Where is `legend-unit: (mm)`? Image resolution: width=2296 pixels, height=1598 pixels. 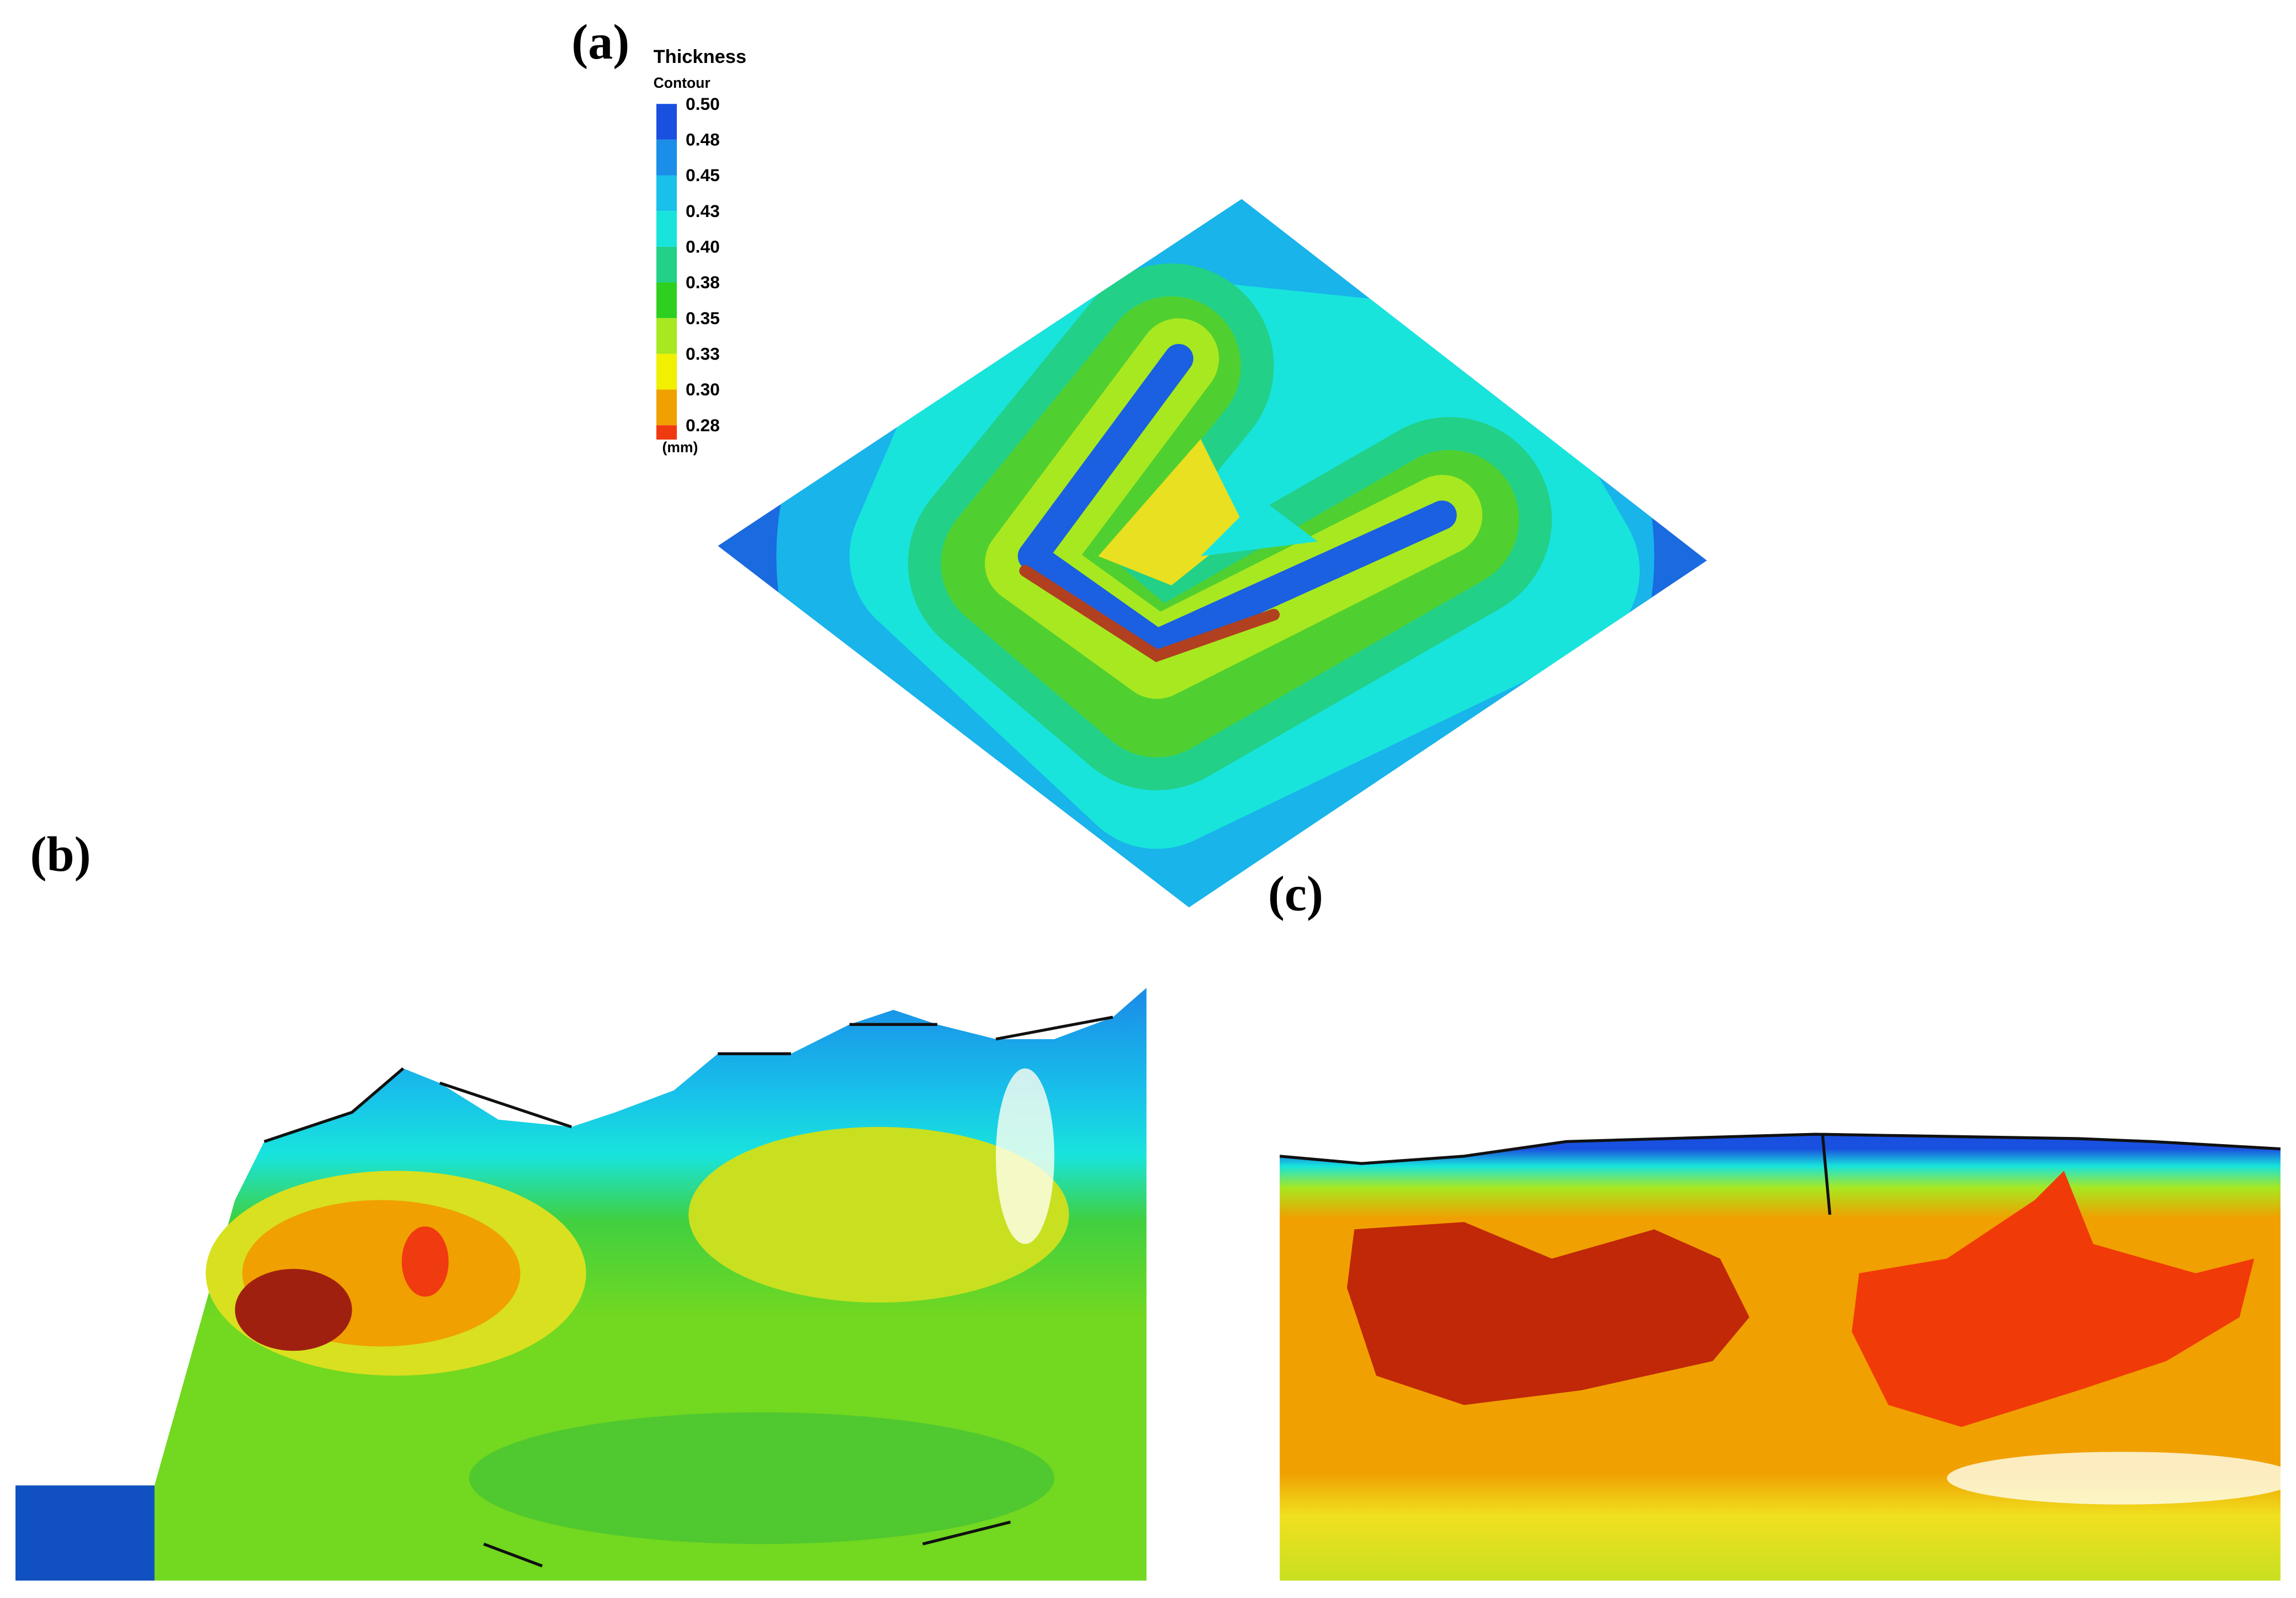
legend-unit: (mm) is located at coordinates (680, 447).